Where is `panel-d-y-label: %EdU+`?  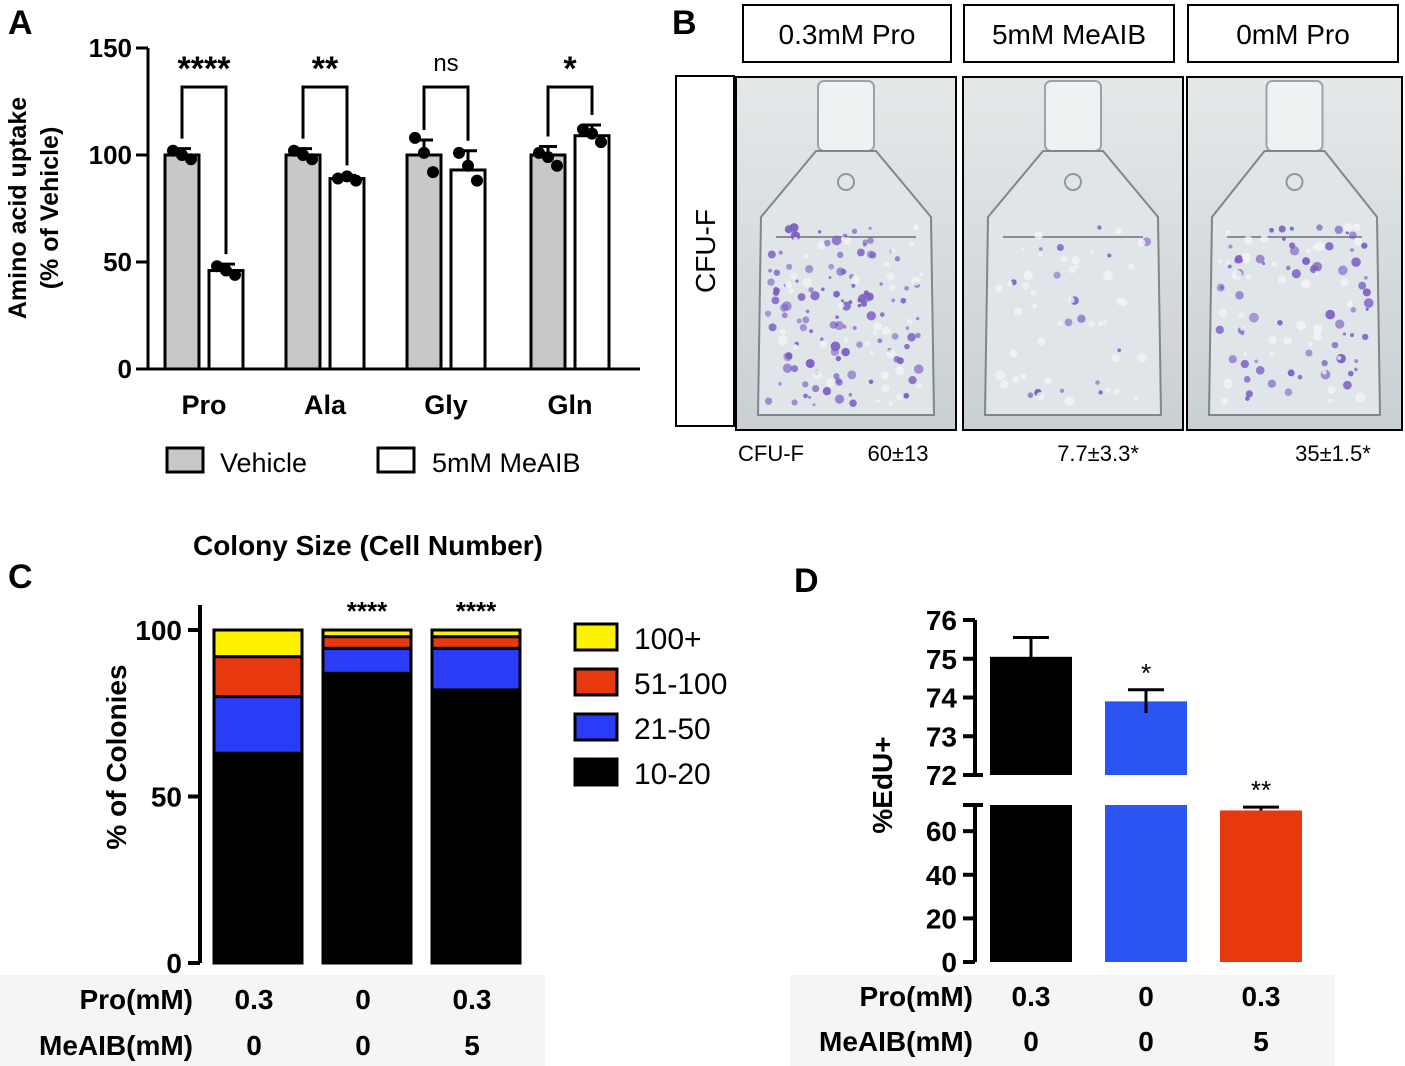
panel-d-y-label: %EdU+ is located at coordinates (882, 784).